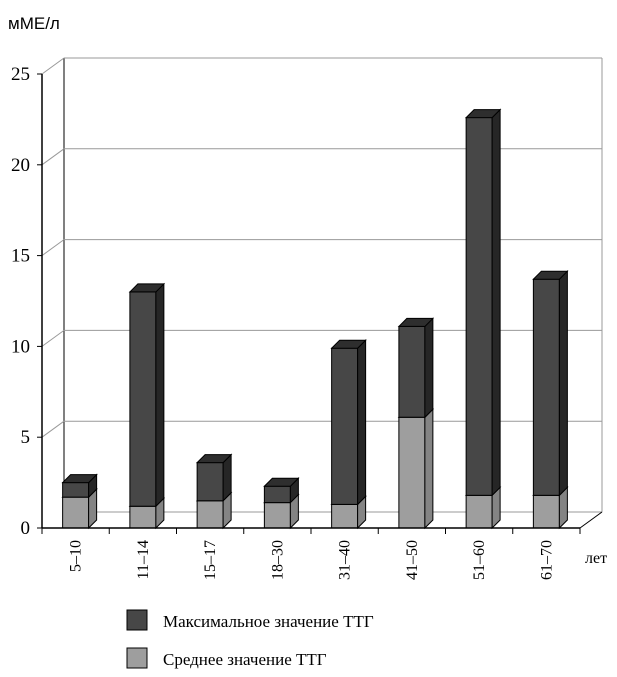 The image size is (617, 677). Describe the element at coordinates (268, 621) in the screenshot. I see `legend-label: Максимальное значение ТТГ` at that location.